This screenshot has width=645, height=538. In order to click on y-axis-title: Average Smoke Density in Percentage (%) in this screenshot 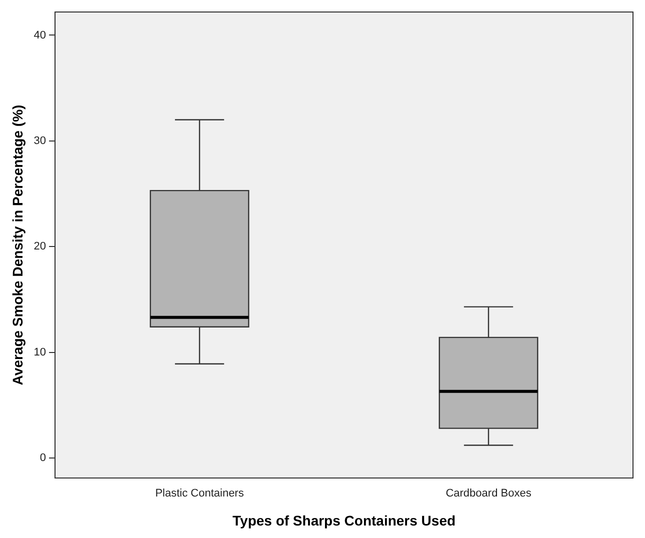, I will do `click(17, 245)`.